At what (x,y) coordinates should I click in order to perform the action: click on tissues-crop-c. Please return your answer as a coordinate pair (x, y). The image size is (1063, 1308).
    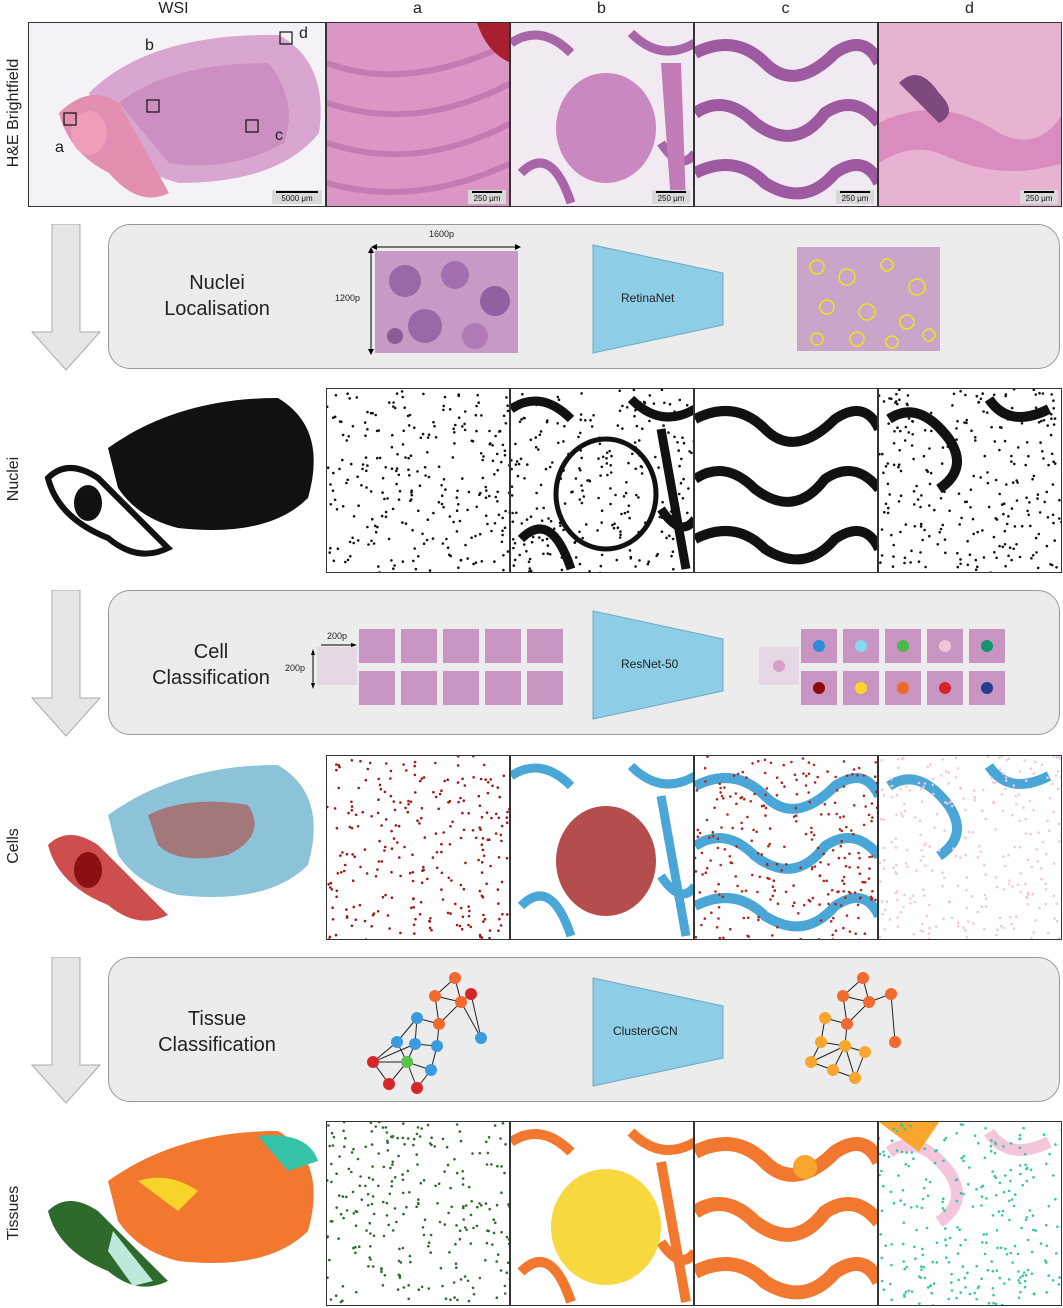
    Looking at the image, I should click on (786, 1213).